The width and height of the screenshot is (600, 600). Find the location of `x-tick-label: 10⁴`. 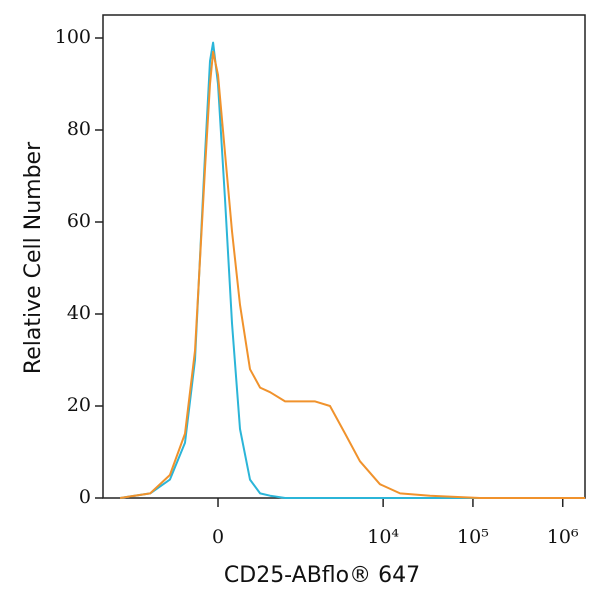

x-tick-label: 10⁴ is located at coordinates (383, 537).